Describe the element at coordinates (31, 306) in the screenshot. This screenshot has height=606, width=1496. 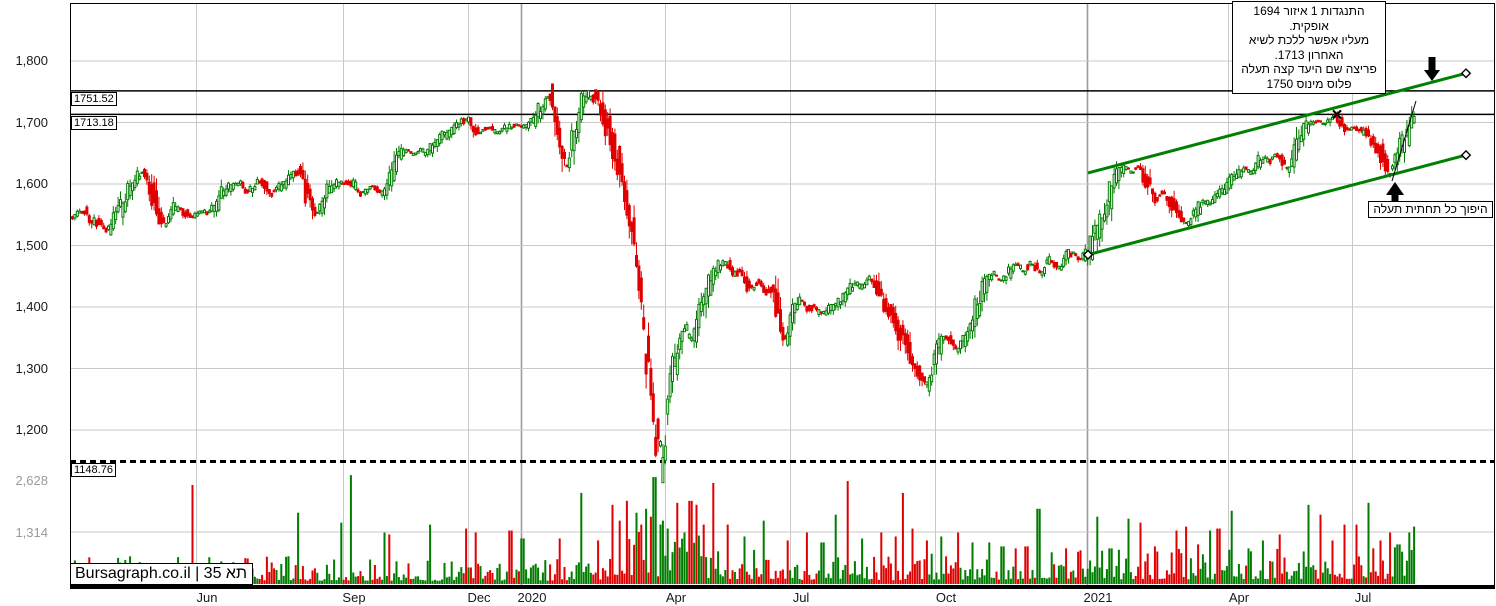
I see `y-axis-price-label: 1,400` at that location.